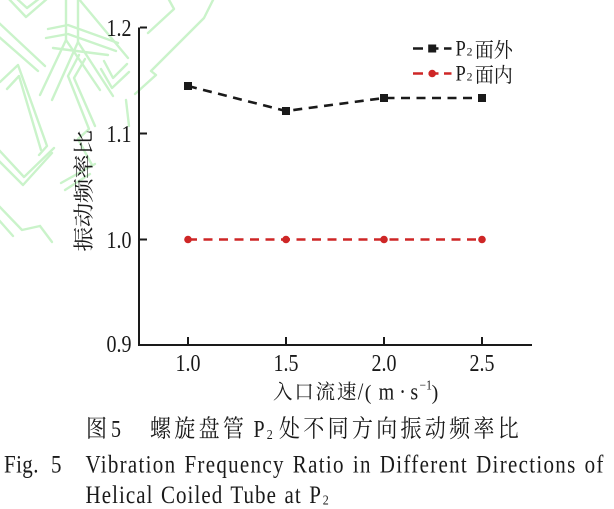 The height and width of the screenshot is (509, 614). Describe the element at coordinates (119, 343) in the screenshot. I see `svg-text: 0.9` at that location.